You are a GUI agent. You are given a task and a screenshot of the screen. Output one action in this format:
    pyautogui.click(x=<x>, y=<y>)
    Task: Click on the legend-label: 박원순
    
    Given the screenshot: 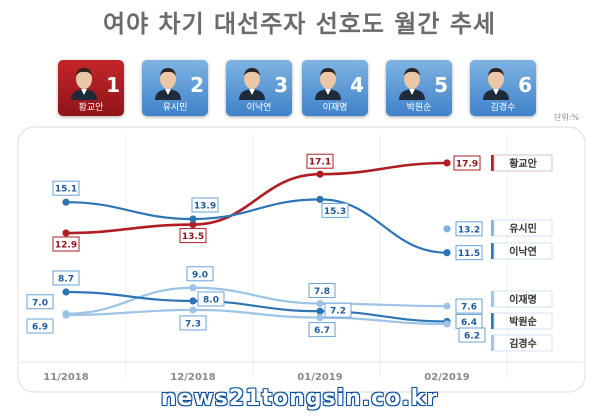 What is the action you would take?
    pyautogui.click(x=523, y=321)
    